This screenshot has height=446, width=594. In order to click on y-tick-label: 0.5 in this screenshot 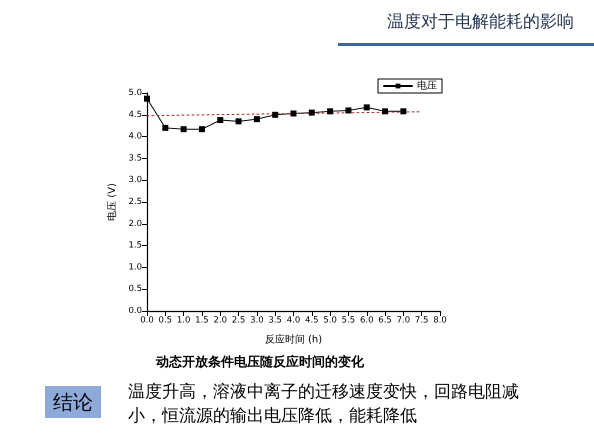, I will do `click(135, 289)`.